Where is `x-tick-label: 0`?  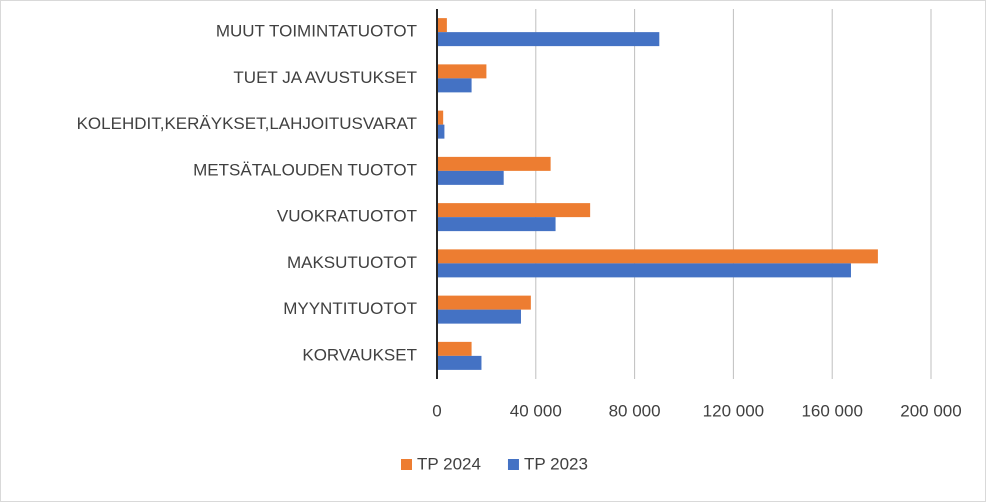
x-tick-label: 0 is located at coordinates (436, 410).